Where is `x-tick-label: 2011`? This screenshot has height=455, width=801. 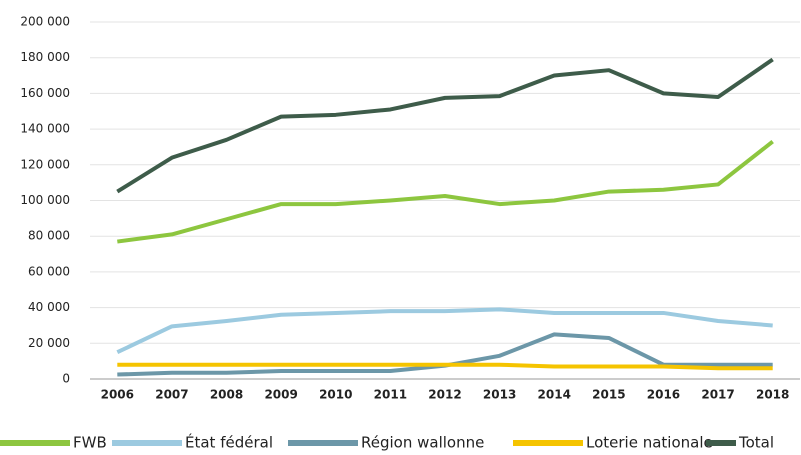 x-tick-label: 2011 is located at coordinates (390, 395).